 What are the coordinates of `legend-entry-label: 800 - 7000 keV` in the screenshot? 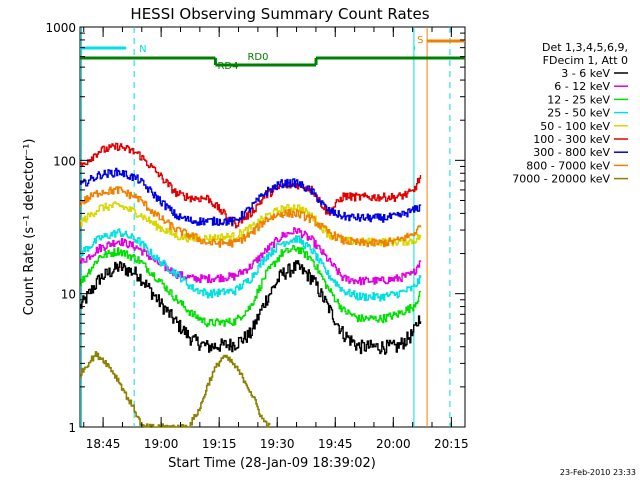 It's located at (568, 165).